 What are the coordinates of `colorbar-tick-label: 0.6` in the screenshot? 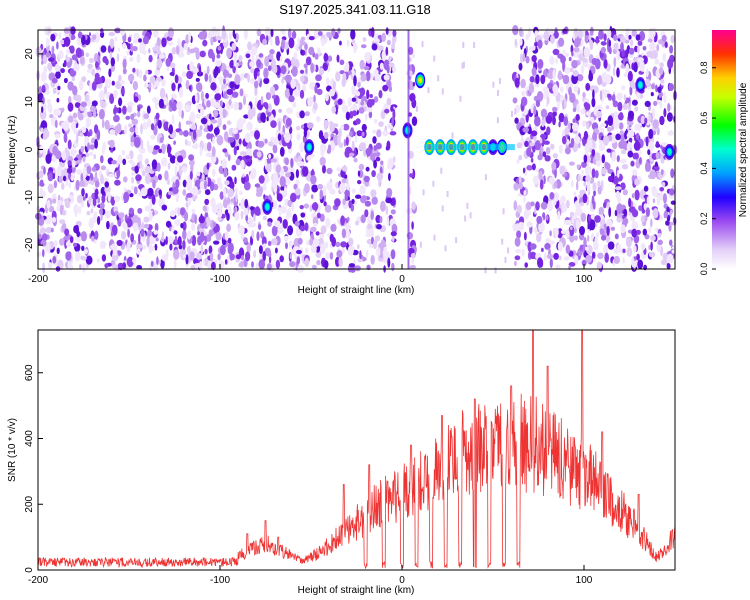 It's located at (704, 118).